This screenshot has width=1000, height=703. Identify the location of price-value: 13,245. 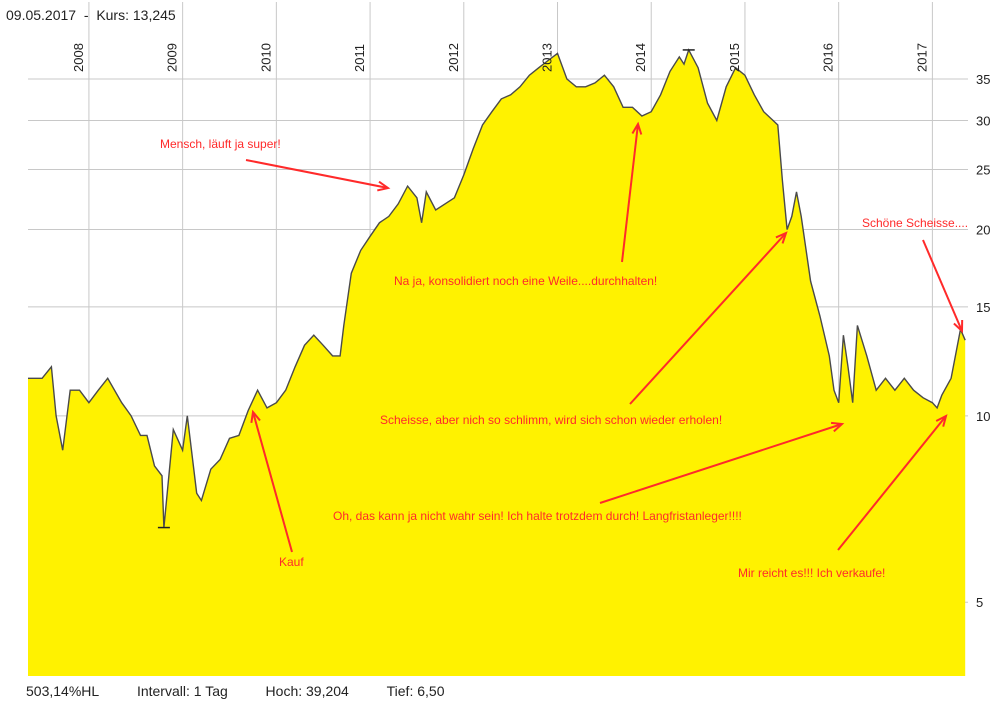
(154, 15).